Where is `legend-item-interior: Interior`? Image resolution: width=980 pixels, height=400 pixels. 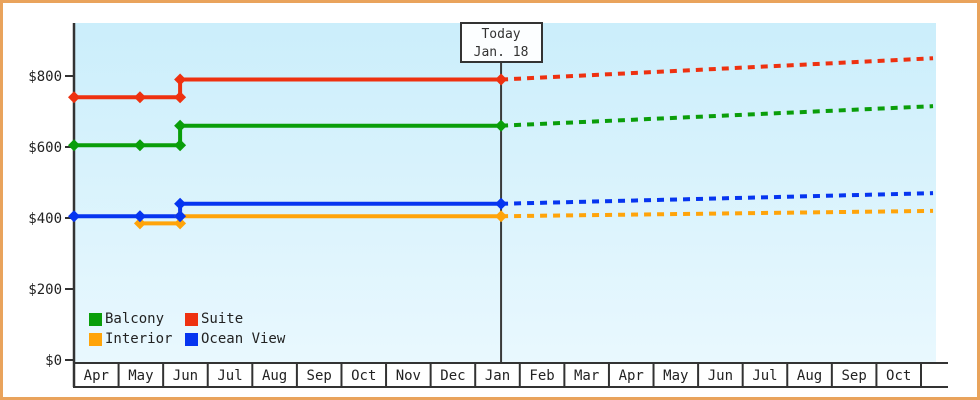
legend-item-interior: Interior is located at coordinates (137, 339).